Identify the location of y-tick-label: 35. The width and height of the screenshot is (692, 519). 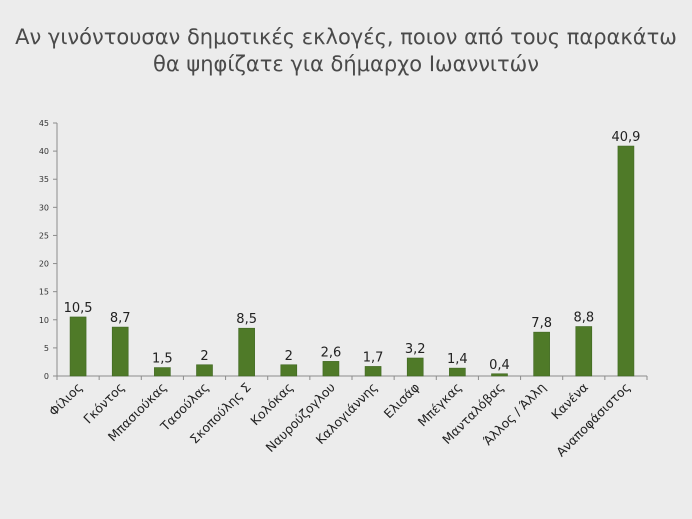
(44, 179).